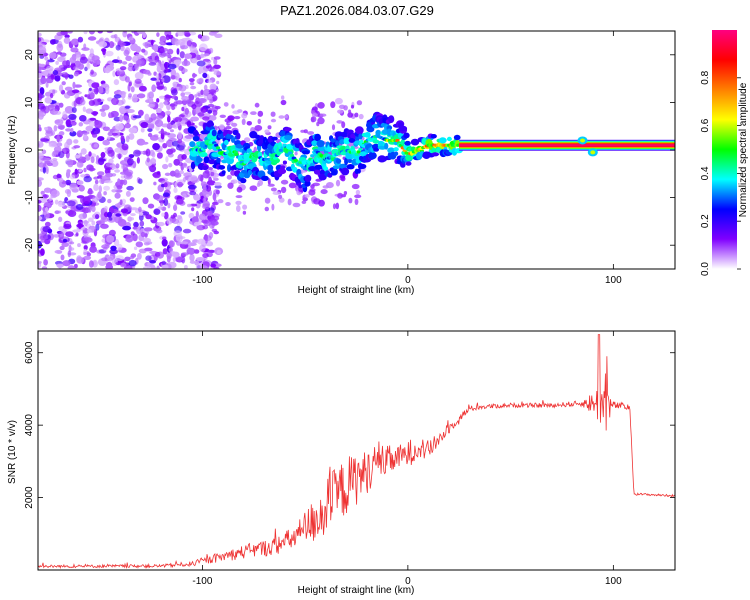  Describe the element at coordinates (218, 148) in the screenshot. I see `ridge-core` at that location.